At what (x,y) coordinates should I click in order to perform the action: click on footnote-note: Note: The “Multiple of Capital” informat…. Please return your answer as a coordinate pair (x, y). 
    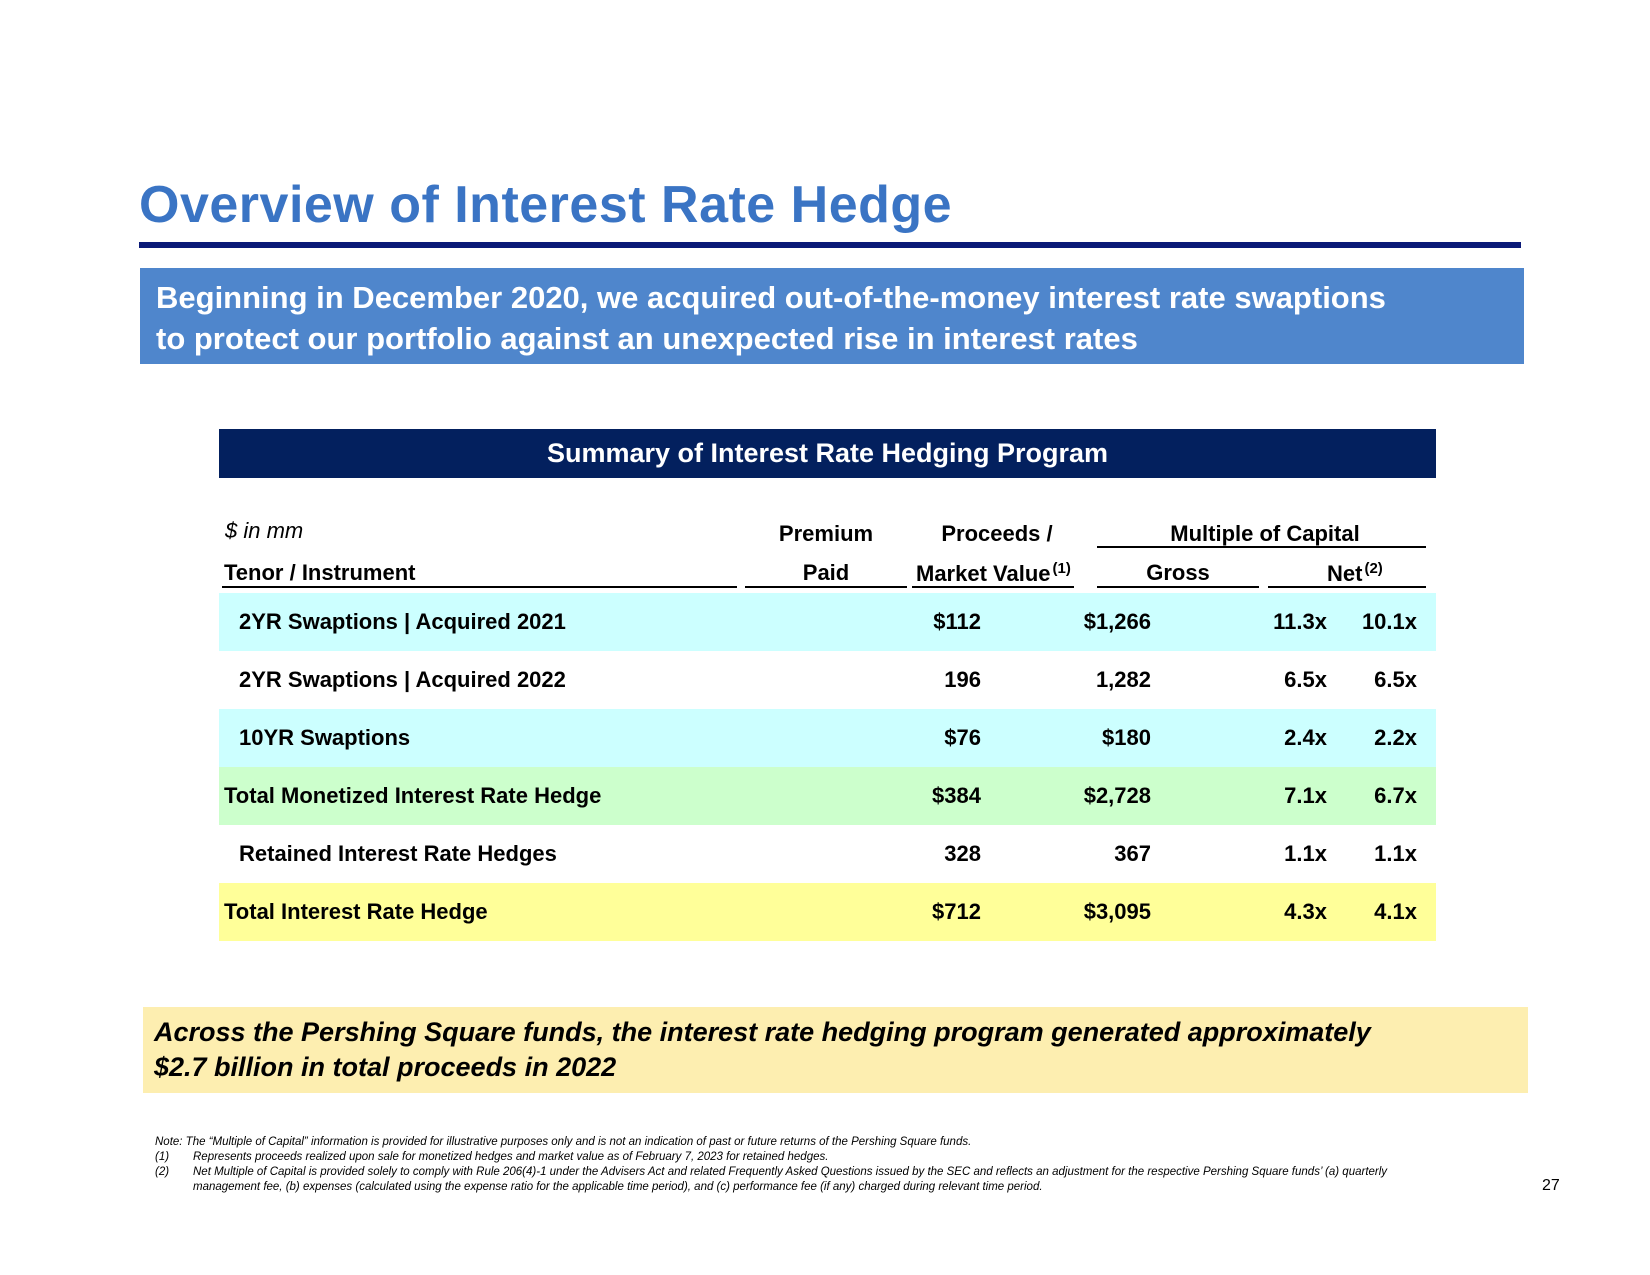
    Looking at the image, I should click on (563, 1142).